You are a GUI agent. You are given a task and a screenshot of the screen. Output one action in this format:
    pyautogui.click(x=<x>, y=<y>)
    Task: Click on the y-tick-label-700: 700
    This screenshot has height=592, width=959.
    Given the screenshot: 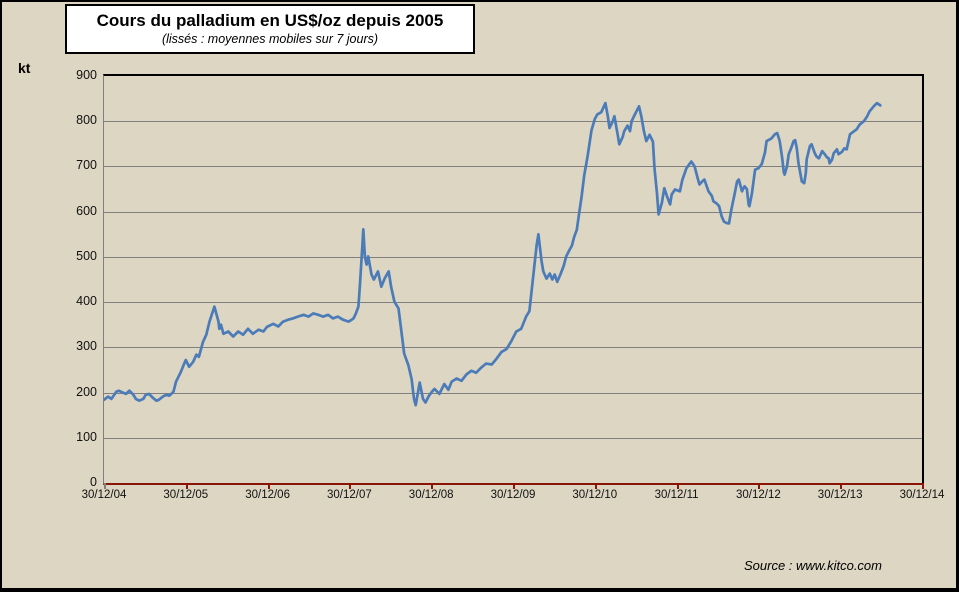 What is the action you would take?
    pyautogui.click(x=86, y=165)
    